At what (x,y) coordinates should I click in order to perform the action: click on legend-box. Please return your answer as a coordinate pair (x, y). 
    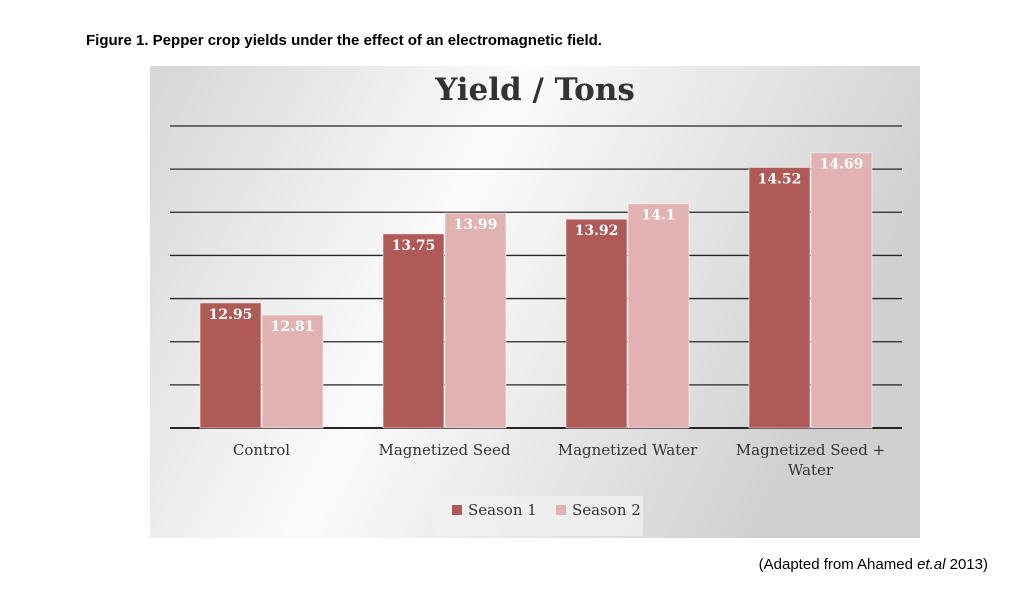
    Looking at the image, I should click on (538, 516).